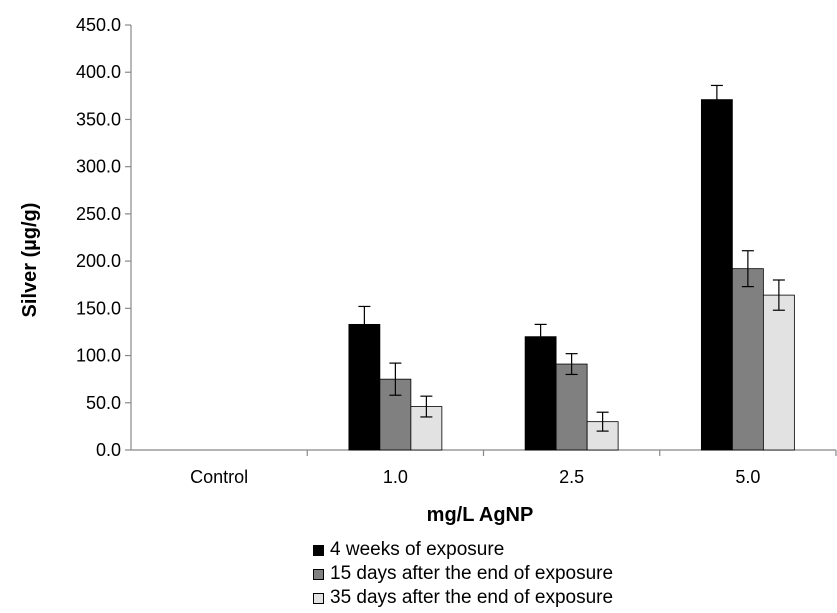 This screenshot has height=613, width=837. Describe the element at coordinates (98, 308) in the screenshot. I see `y-tick-label: 150.0` at that location.